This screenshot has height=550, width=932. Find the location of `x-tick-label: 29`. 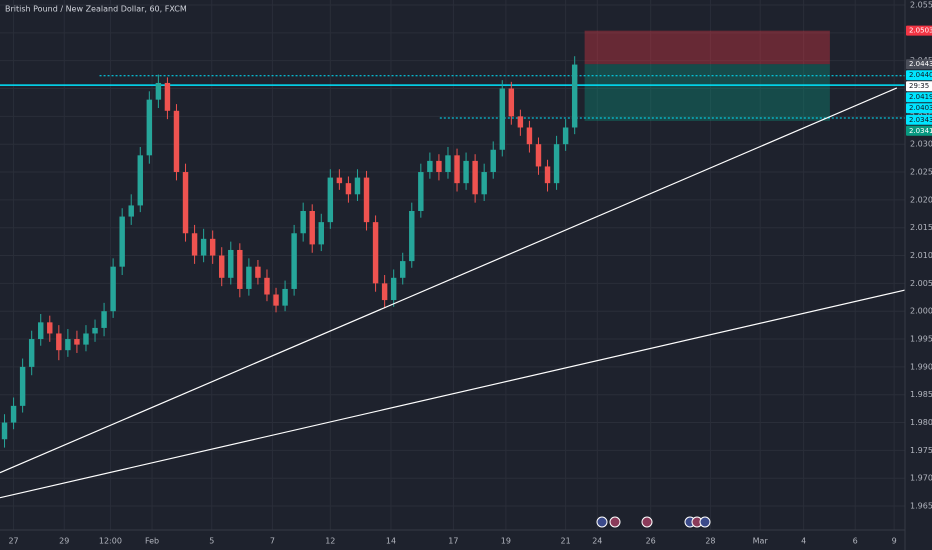

x-tick-label: 29 is located at coordinates (64, 541).